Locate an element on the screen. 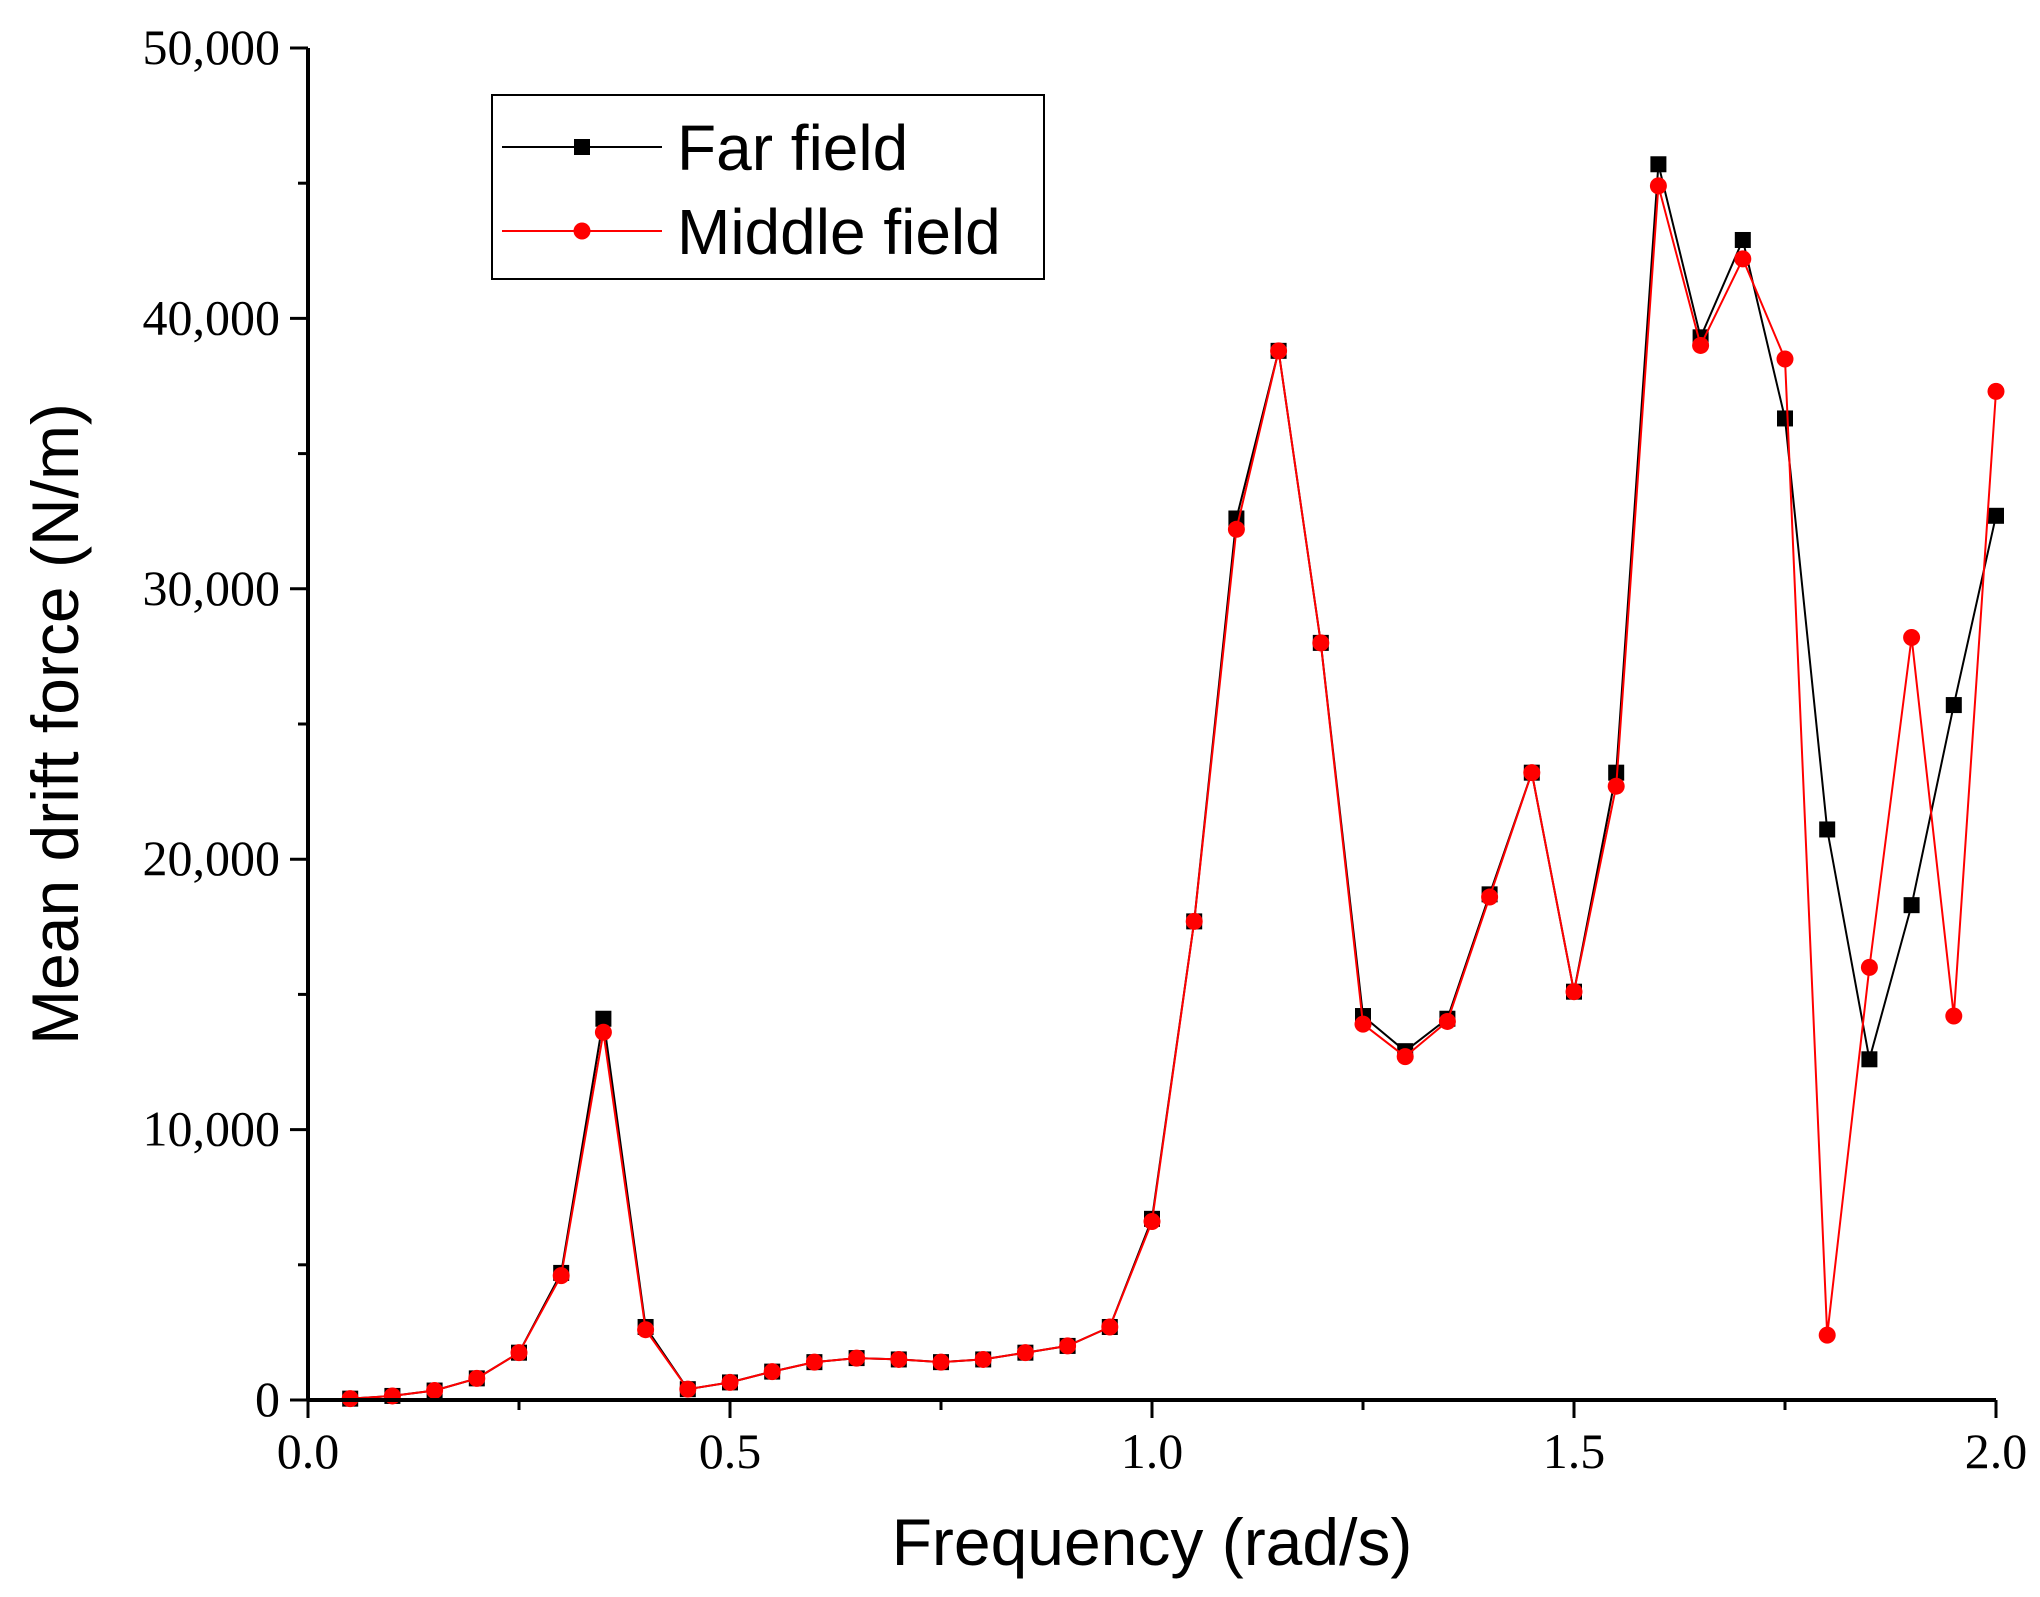 Image resolution: width=2040 pixels, height=1597 pixels. x-axis-ticks: 0.0 0.5 1.0 1.5 2.0 is located at coordinates (1152, 1439).